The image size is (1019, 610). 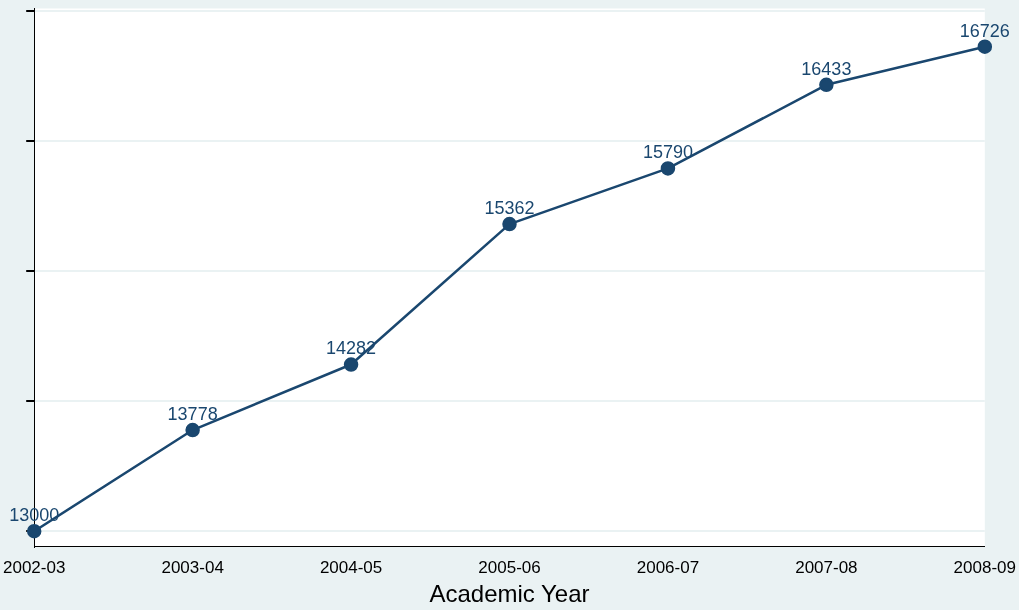 What do you see at coordinates (984, 567) in the screenshot?
I see `x-tick-label: 2008-09` at bounding box center [984, 567].